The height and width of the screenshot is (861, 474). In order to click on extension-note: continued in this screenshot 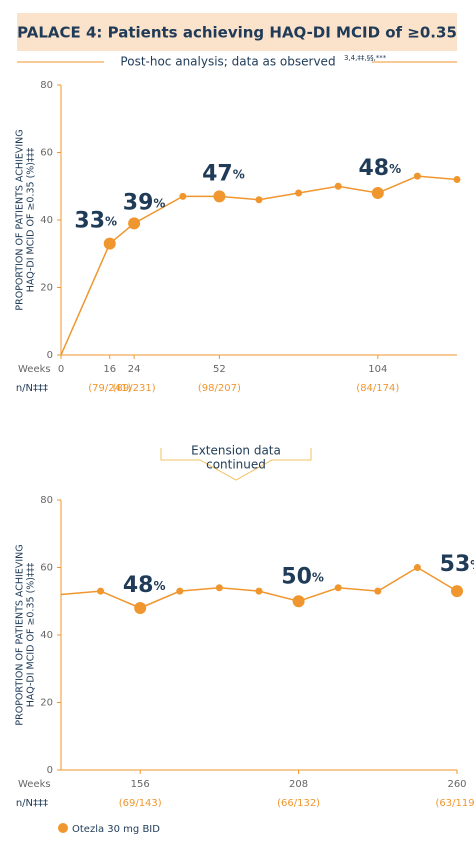, I will do `click(236, 465)`.